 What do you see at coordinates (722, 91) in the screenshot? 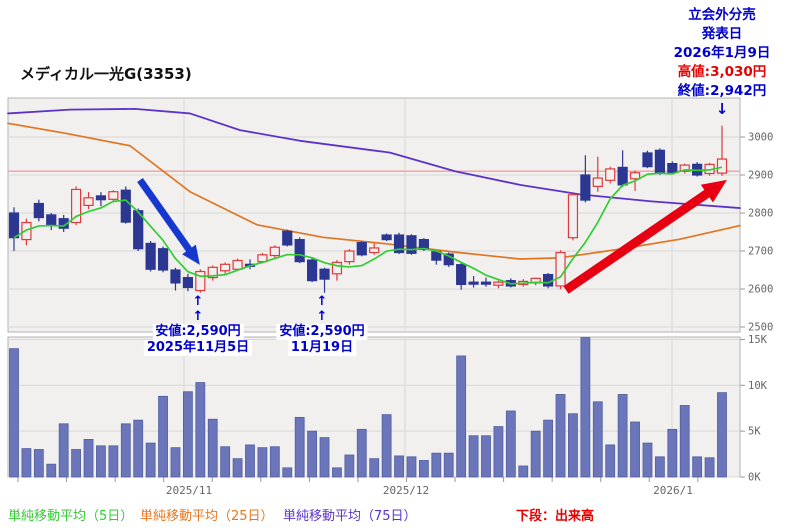
I see `offering-close-value: 終値:2,942円` at bounding box center [722, 91].